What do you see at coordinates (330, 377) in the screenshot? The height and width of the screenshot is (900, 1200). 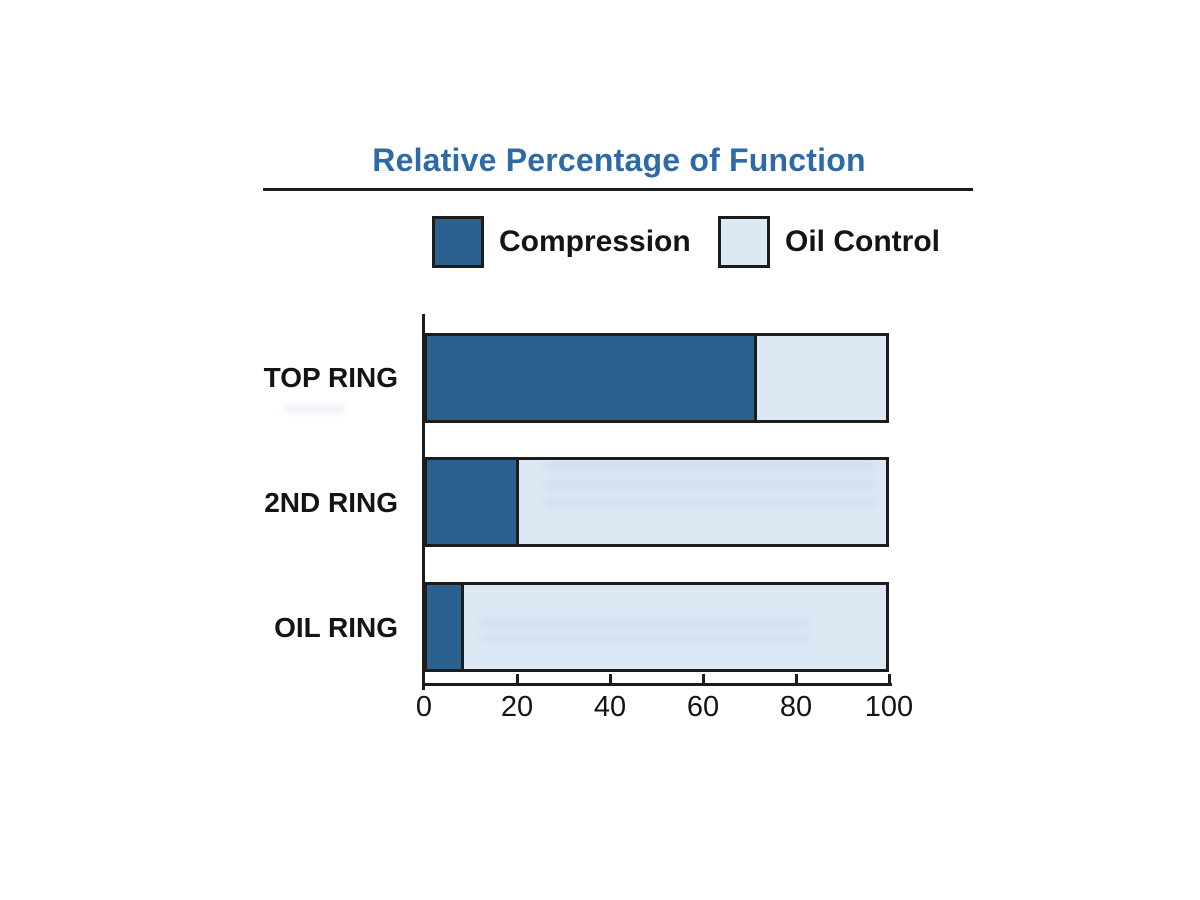 I see `category-label-top-ring: TOP RING` at bounding box center [330, 377].